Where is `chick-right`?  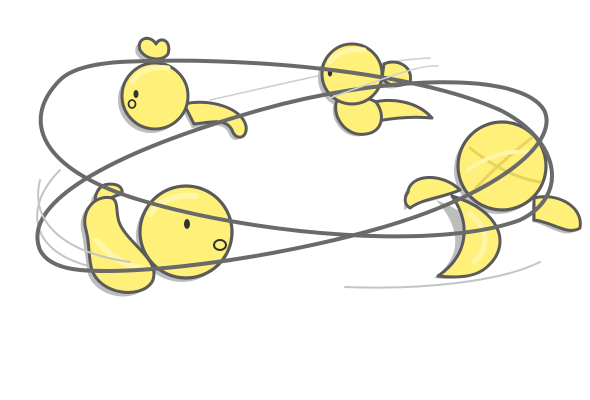
chick-right is located at coordinates (492, 199).